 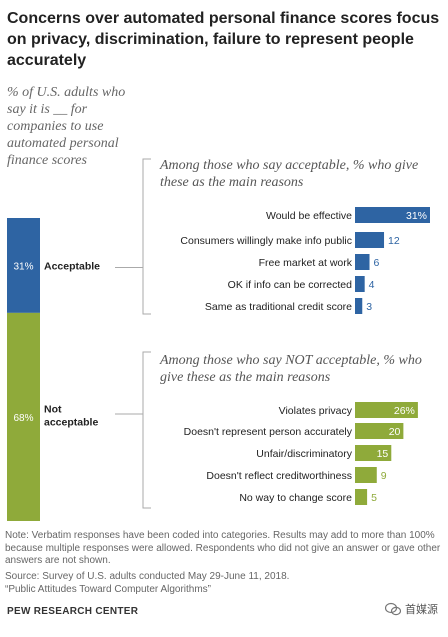 I want to click on acceptable-value-label: 3, so click(x=369, y=307).